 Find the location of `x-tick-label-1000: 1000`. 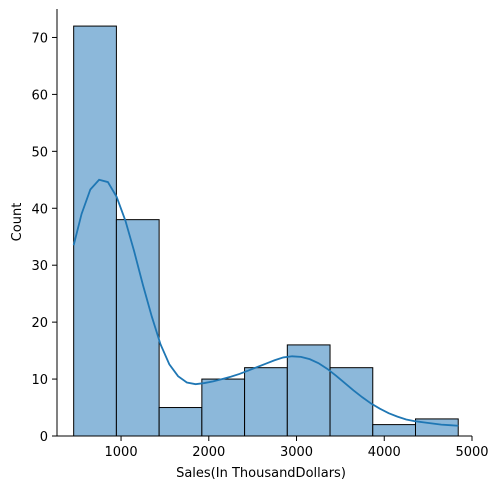

x-tick-label-1000: 1000 is located at coordinates (121, 452).